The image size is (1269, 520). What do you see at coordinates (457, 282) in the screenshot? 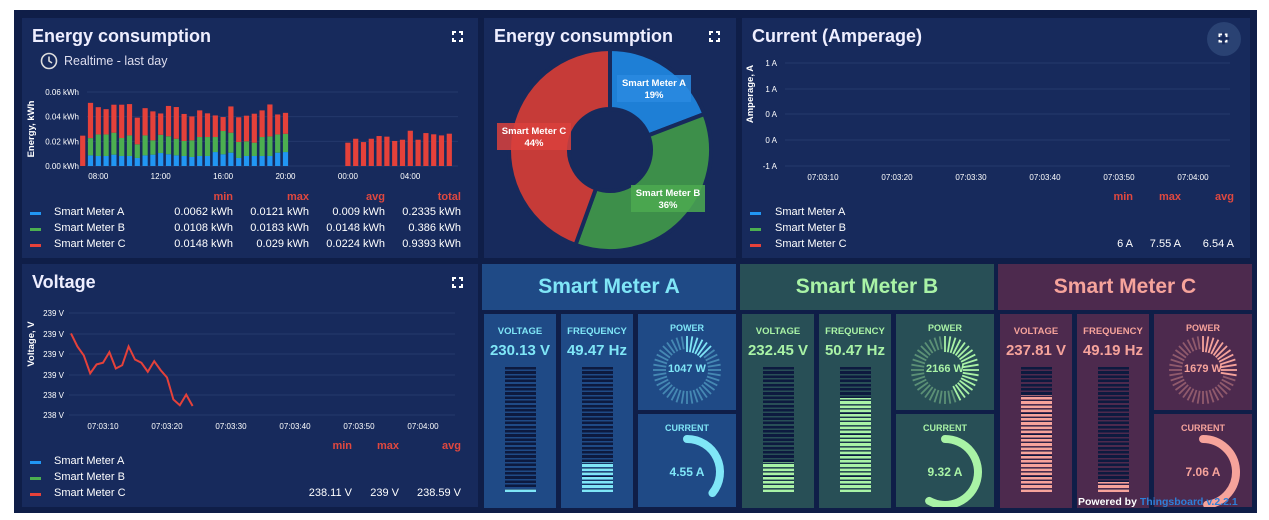
I see `fullscreen-icon` at bounding box center [457, 282].